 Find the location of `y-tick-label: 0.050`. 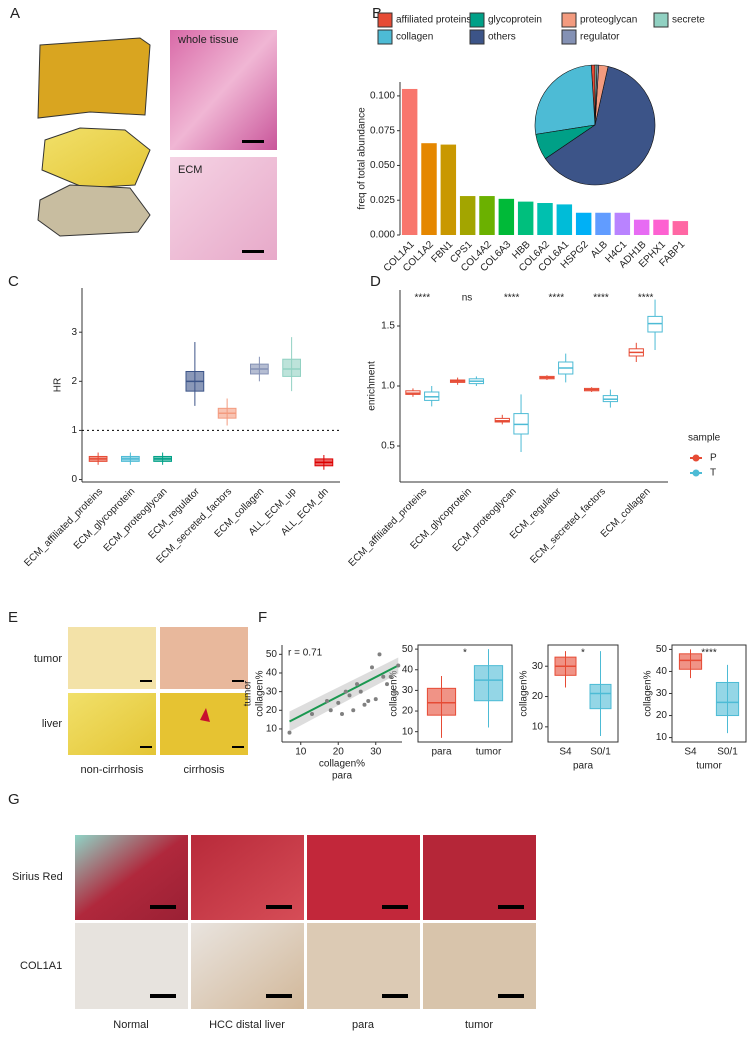

y-tick-label: 0.050 is located at coordinates (382, 165).